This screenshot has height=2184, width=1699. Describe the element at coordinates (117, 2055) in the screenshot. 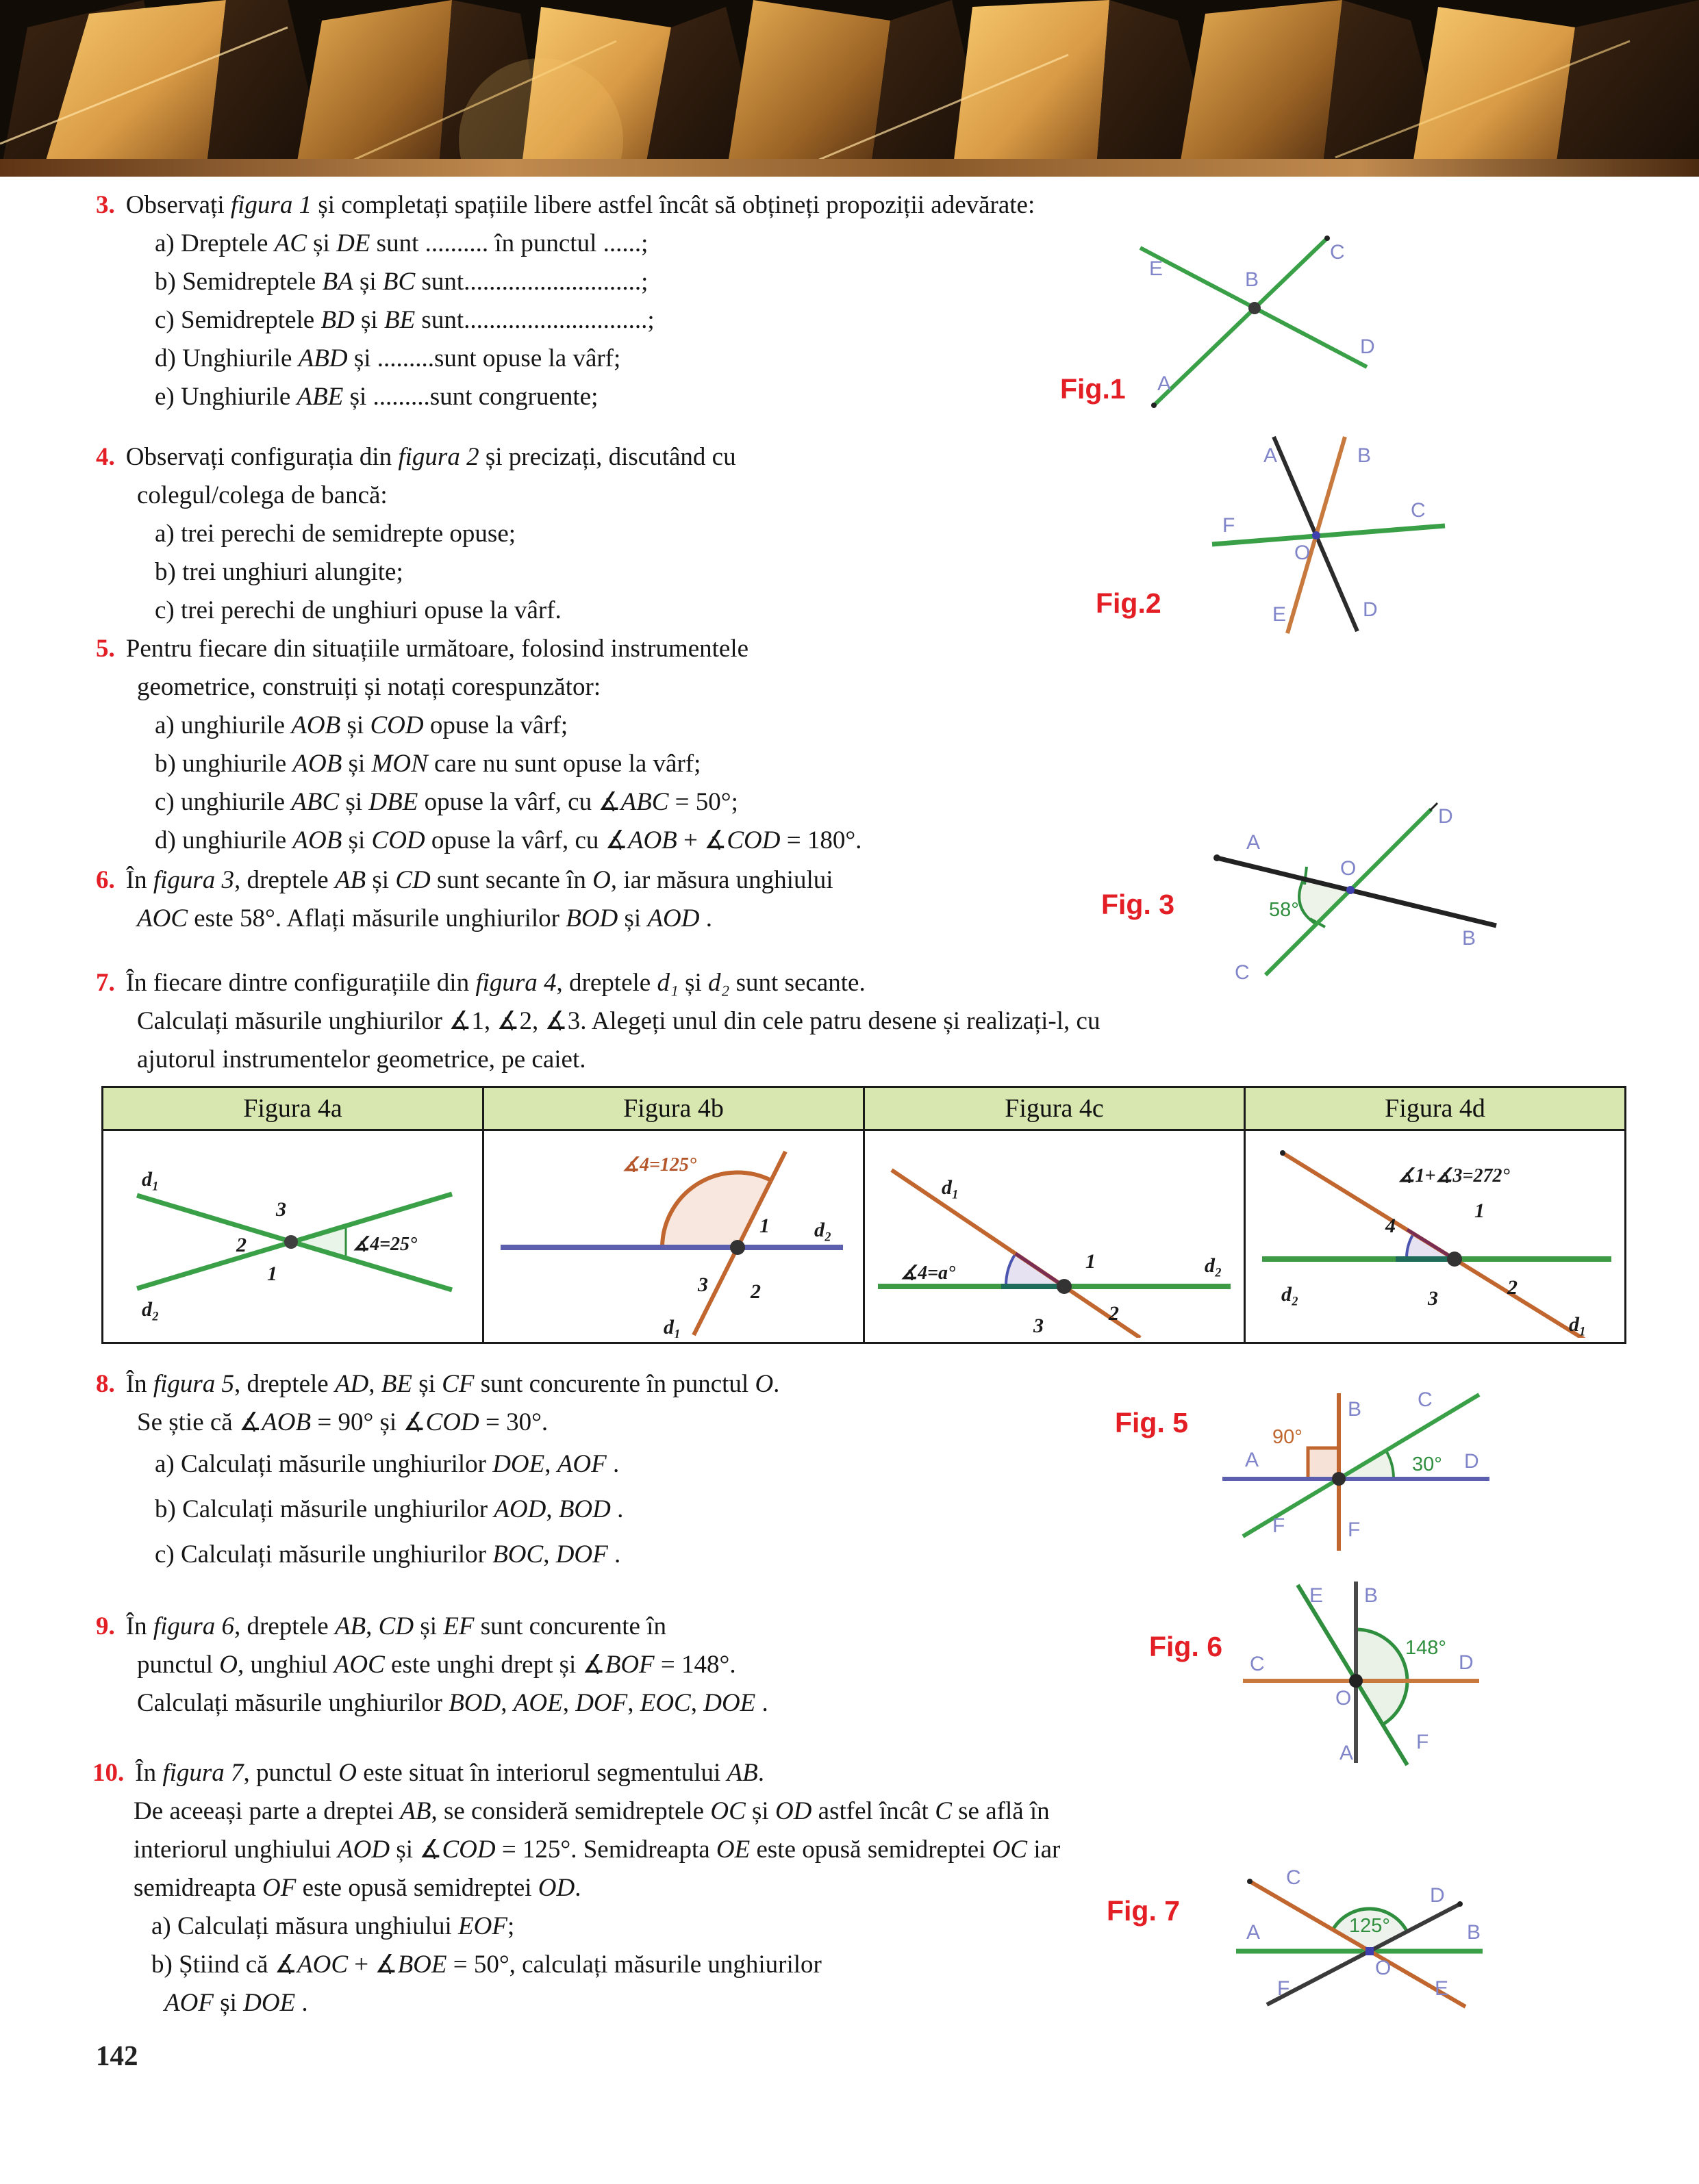

I see `page-number: 142` at that location.